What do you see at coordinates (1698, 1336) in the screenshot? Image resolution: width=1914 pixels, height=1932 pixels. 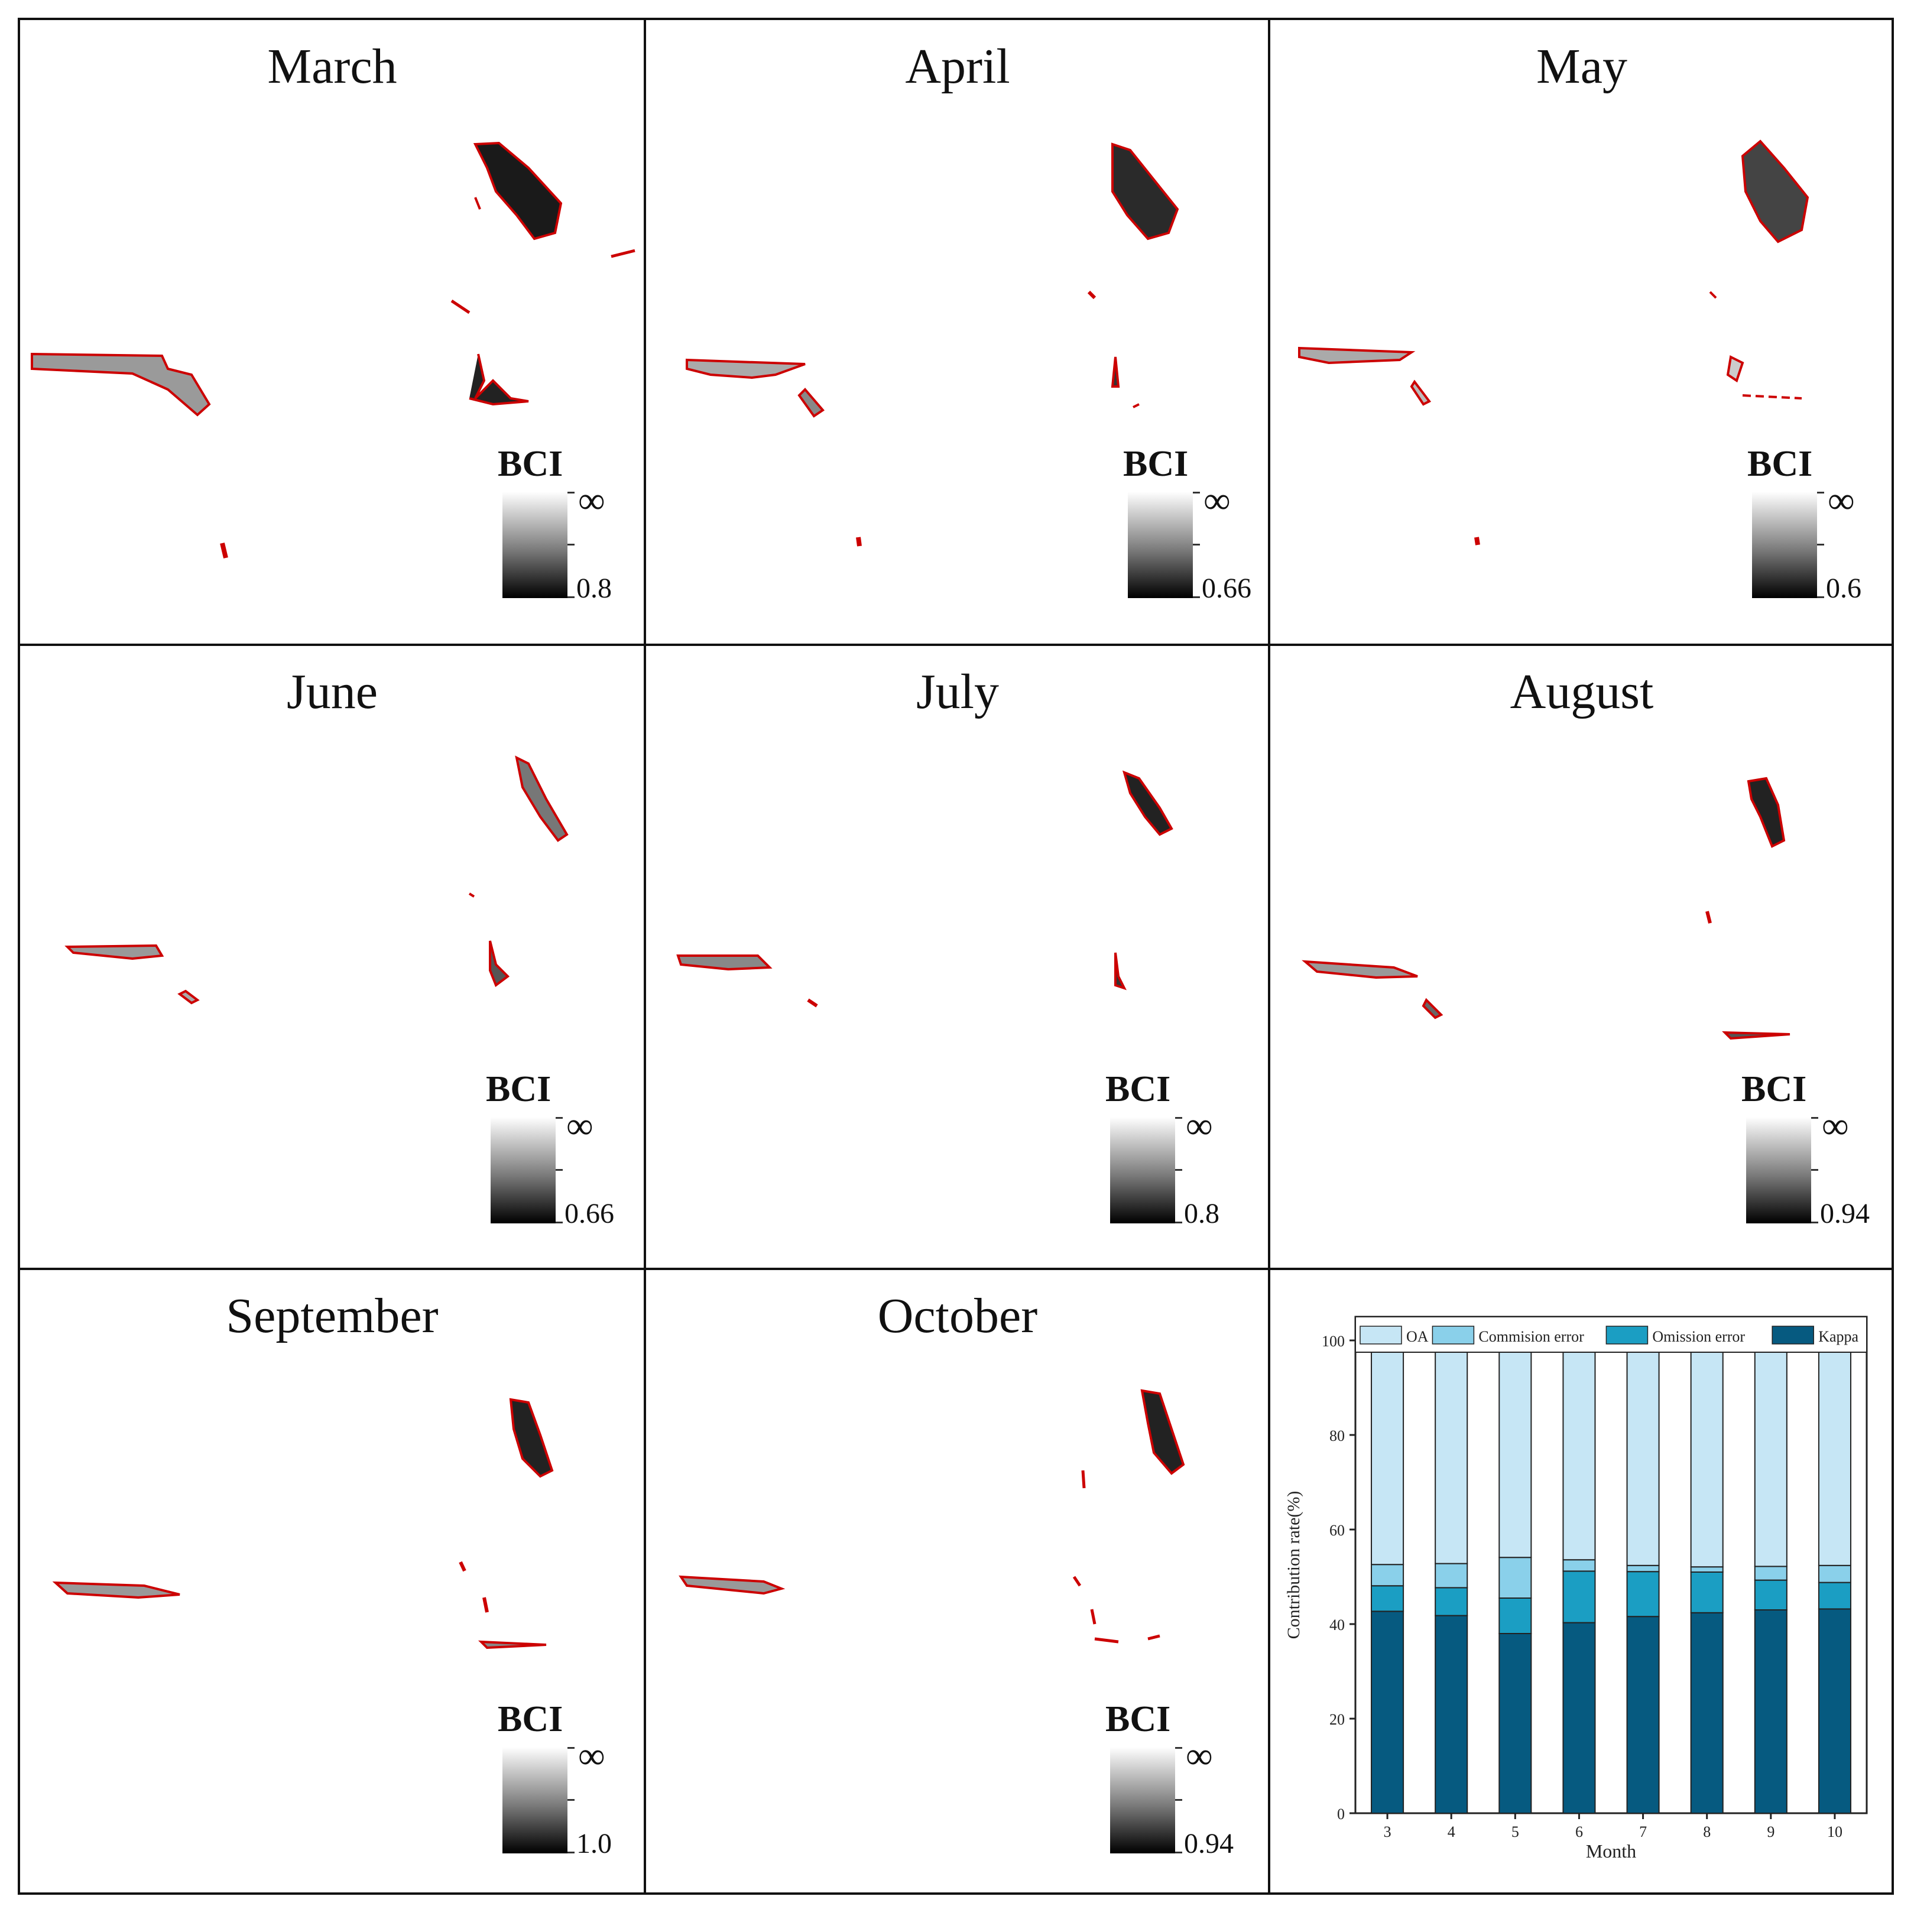 I see `legend-label: Omission error` at bounding box center [1698, 1336].